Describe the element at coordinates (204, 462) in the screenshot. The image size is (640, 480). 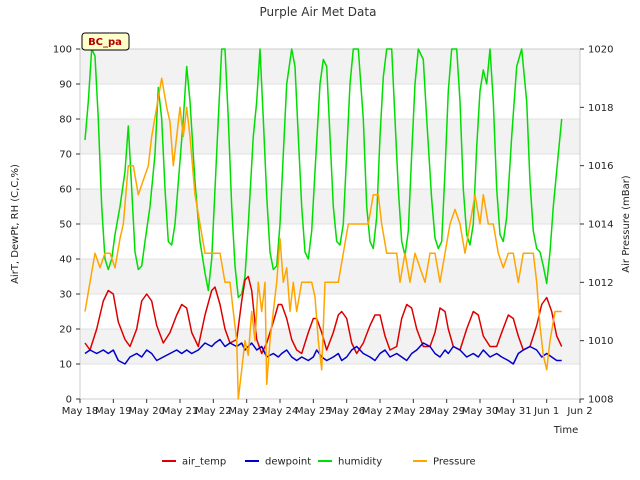
I see `legend-label-air-temp: air_temp` at that location.